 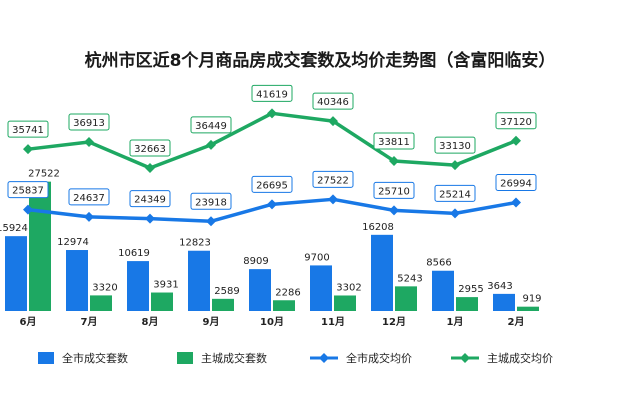 I want to click on bar-label-main-0: 27522, so click(x=44, y=174).